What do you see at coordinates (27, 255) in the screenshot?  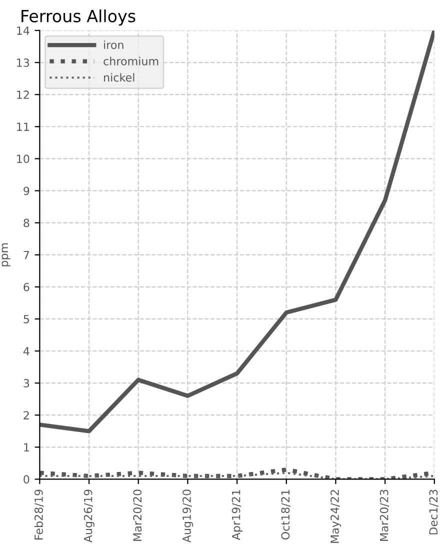 I see `y-tick-label: 7` at bounding box center [27, 255].